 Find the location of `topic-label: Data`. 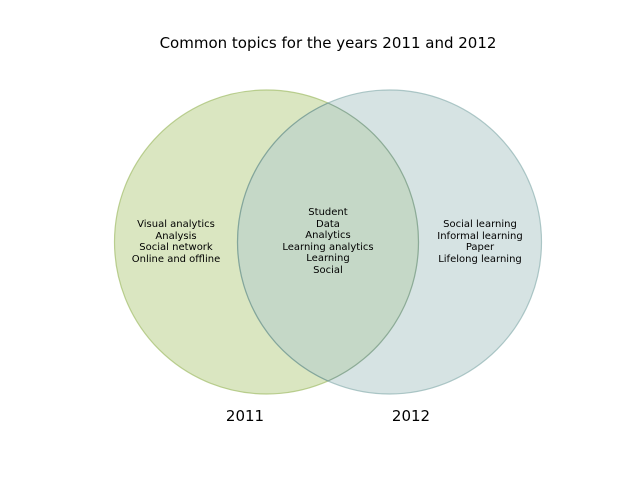

topic-label: Data is located at coordinates (328, 224).